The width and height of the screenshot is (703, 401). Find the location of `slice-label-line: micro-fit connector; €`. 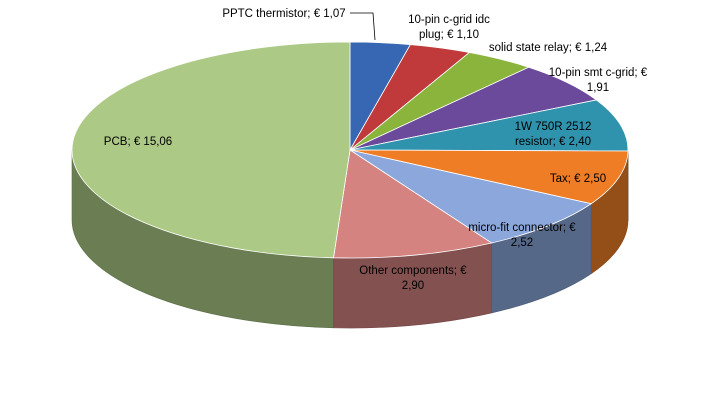

slice-label-line: micro-fit connector; € is located at coordinates (522, 228).